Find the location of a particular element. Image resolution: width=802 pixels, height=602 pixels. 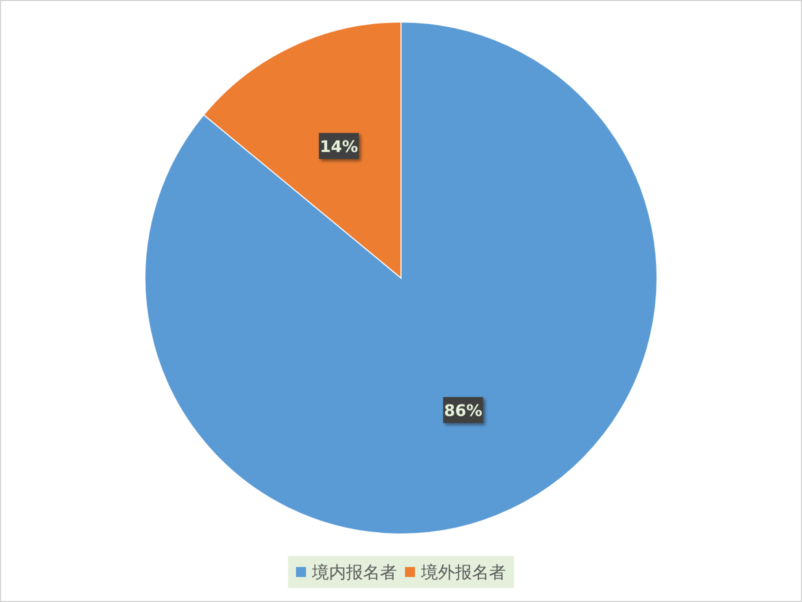

legend-label: 境内报名者 is located at coordinates (354, 573).